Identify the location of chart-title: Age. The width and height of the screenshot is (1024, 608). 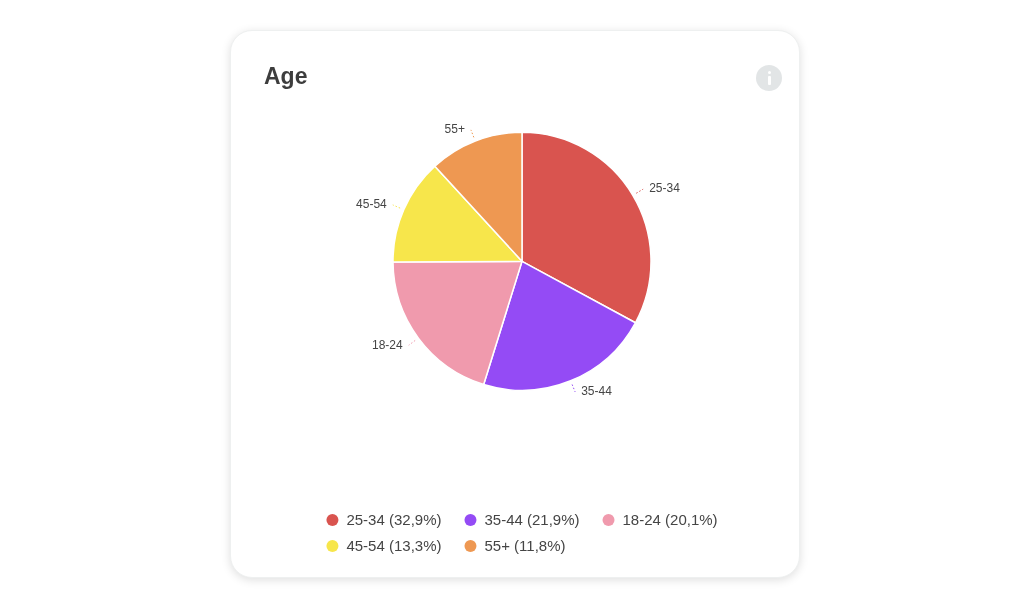
(286, 76).